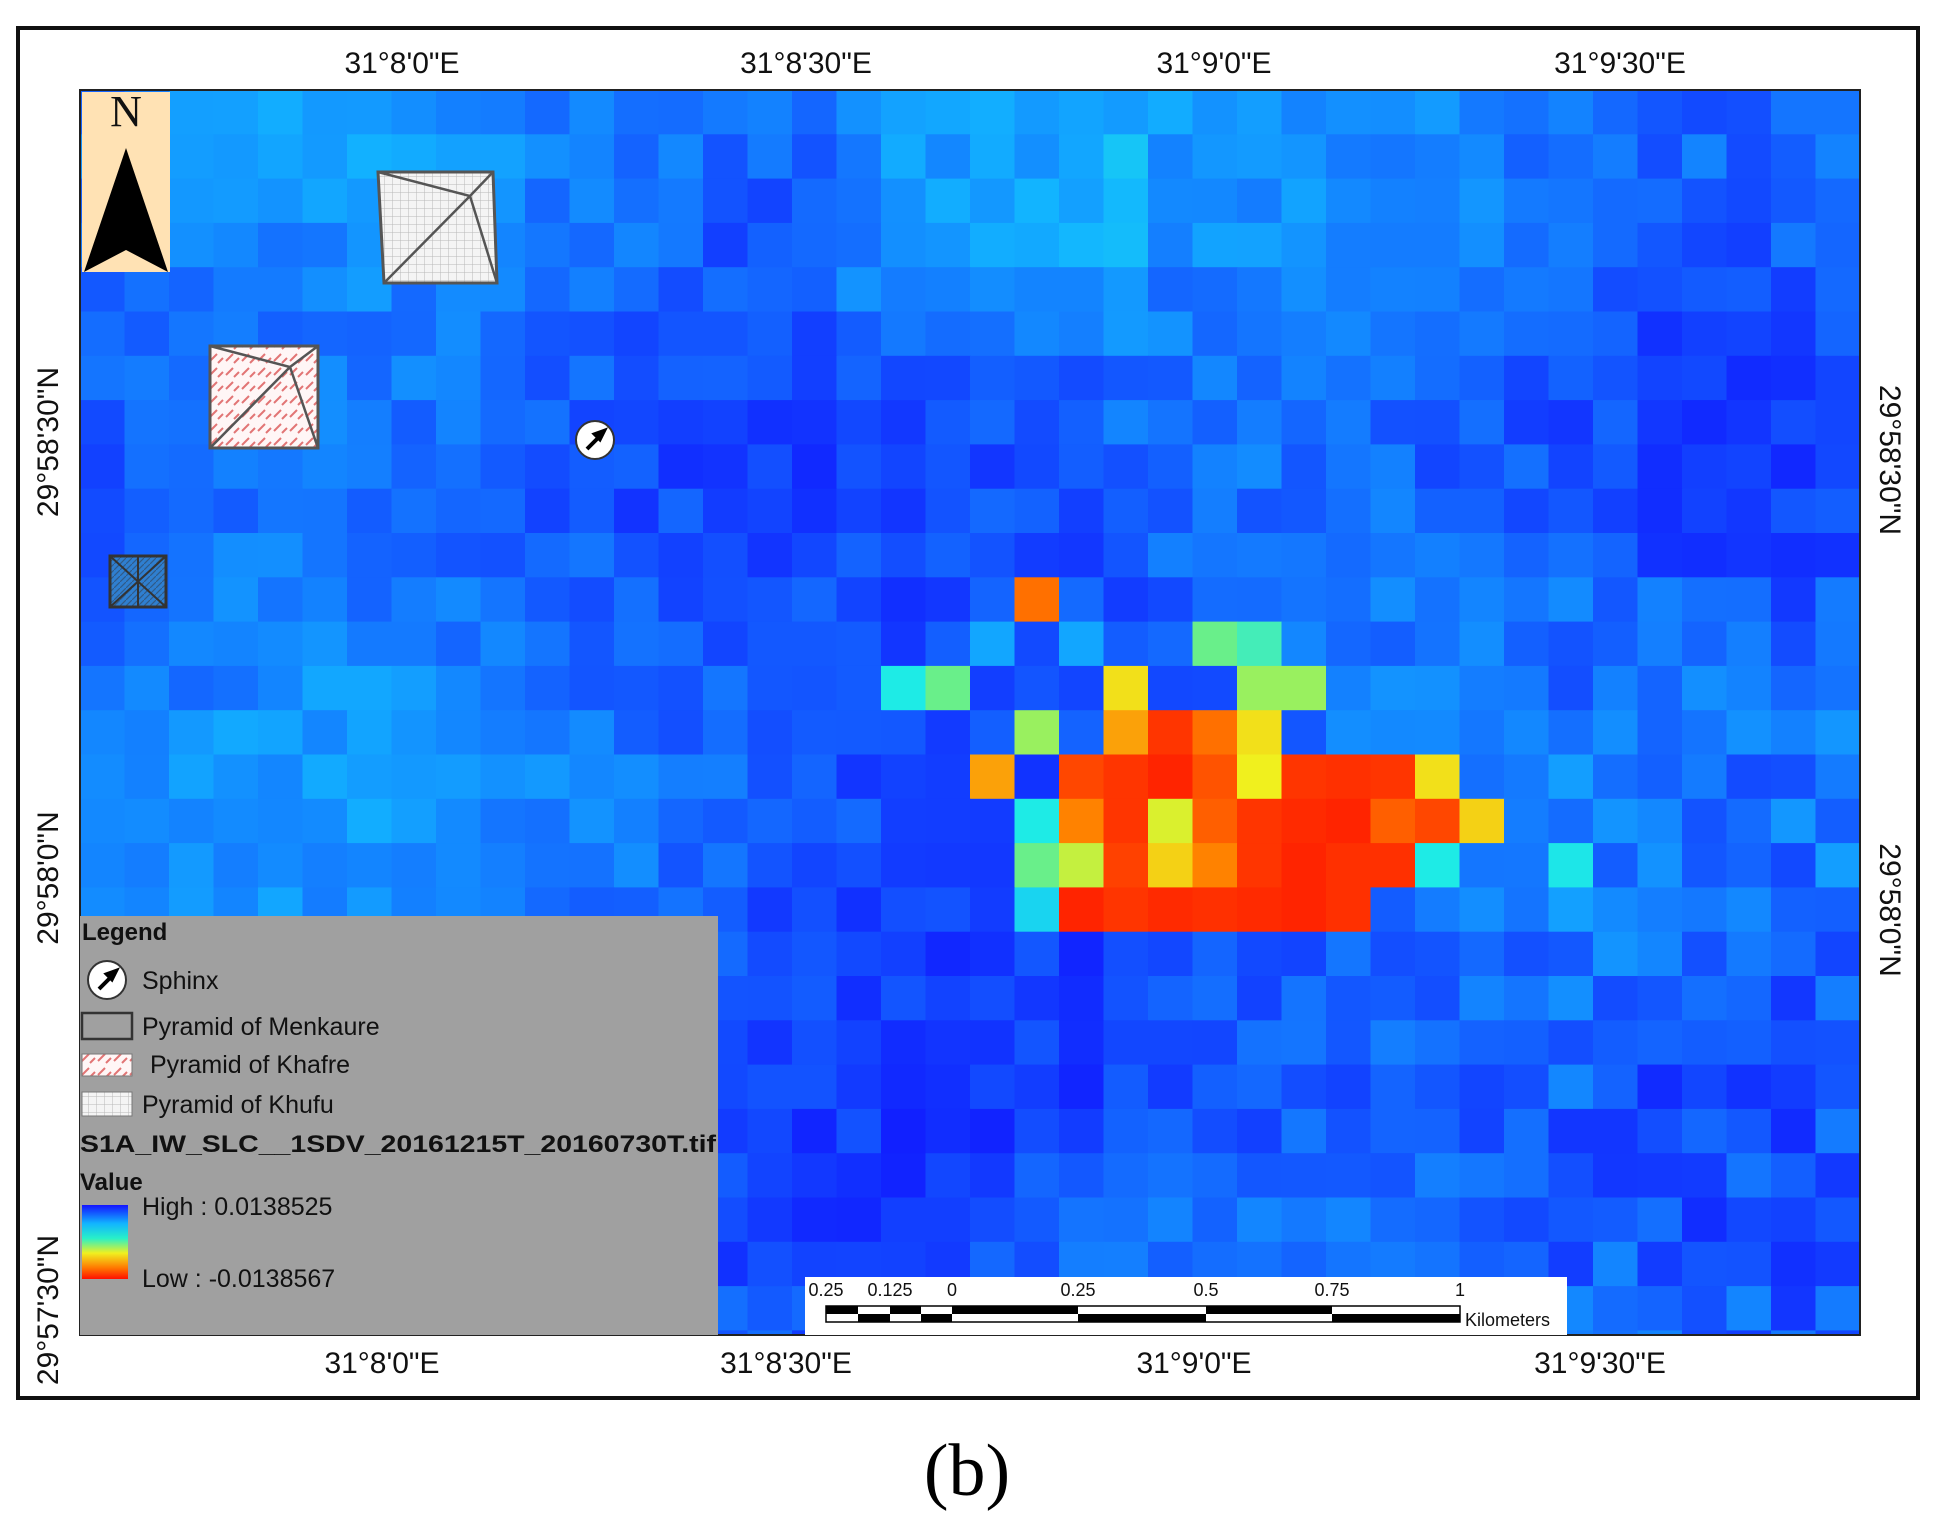 The height and width of the screenshot is (1518, 1934). I want to click on color-ramp, so click(105, 1242).